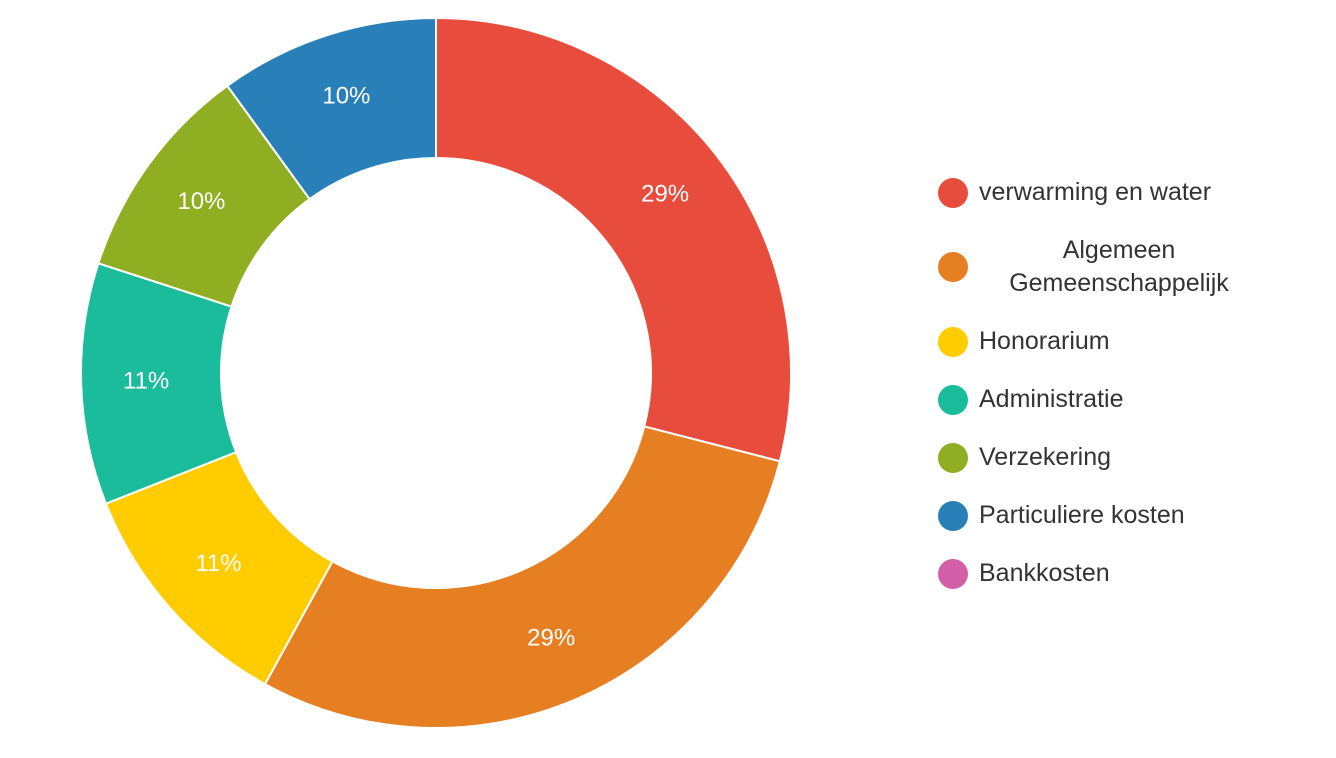  What do you see at coordinates (1051, 399) in the screenshot?
I see `legend-label: Administratie` at bounding box center [1051, 399].